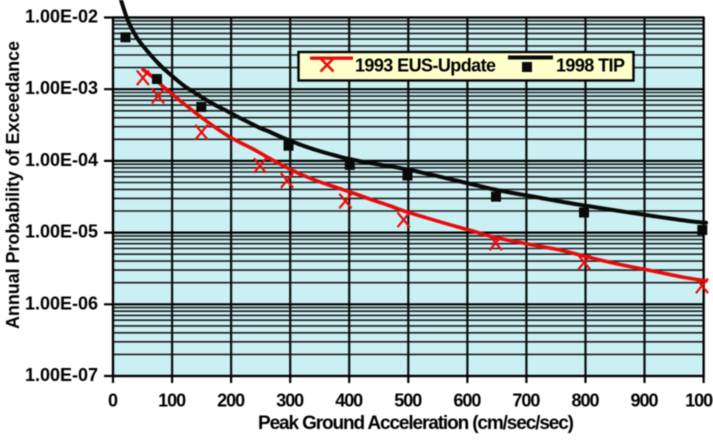  What do you see at coordinates (645, 401) in the screenshot?
I see `svg-text: 900` at bounding box center [645, 401].